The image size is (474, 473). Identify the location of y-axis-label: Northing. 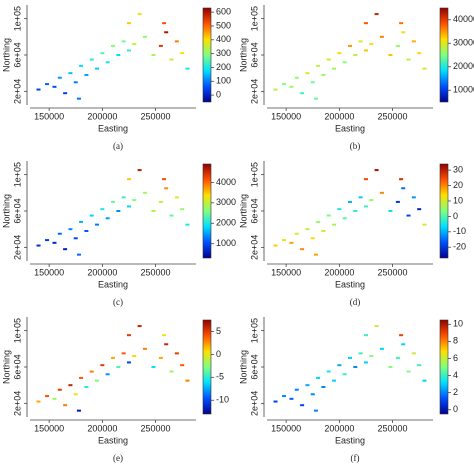
(6, 55).